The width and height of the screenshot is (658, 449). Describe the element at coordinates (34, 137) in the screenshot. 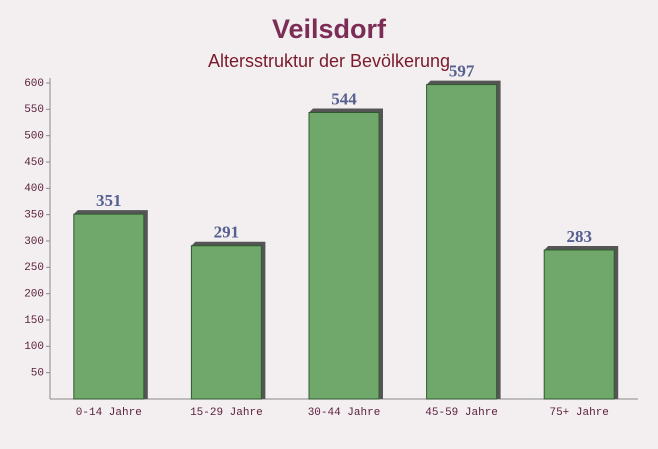

I see `y-tick-label: 500` at that location.